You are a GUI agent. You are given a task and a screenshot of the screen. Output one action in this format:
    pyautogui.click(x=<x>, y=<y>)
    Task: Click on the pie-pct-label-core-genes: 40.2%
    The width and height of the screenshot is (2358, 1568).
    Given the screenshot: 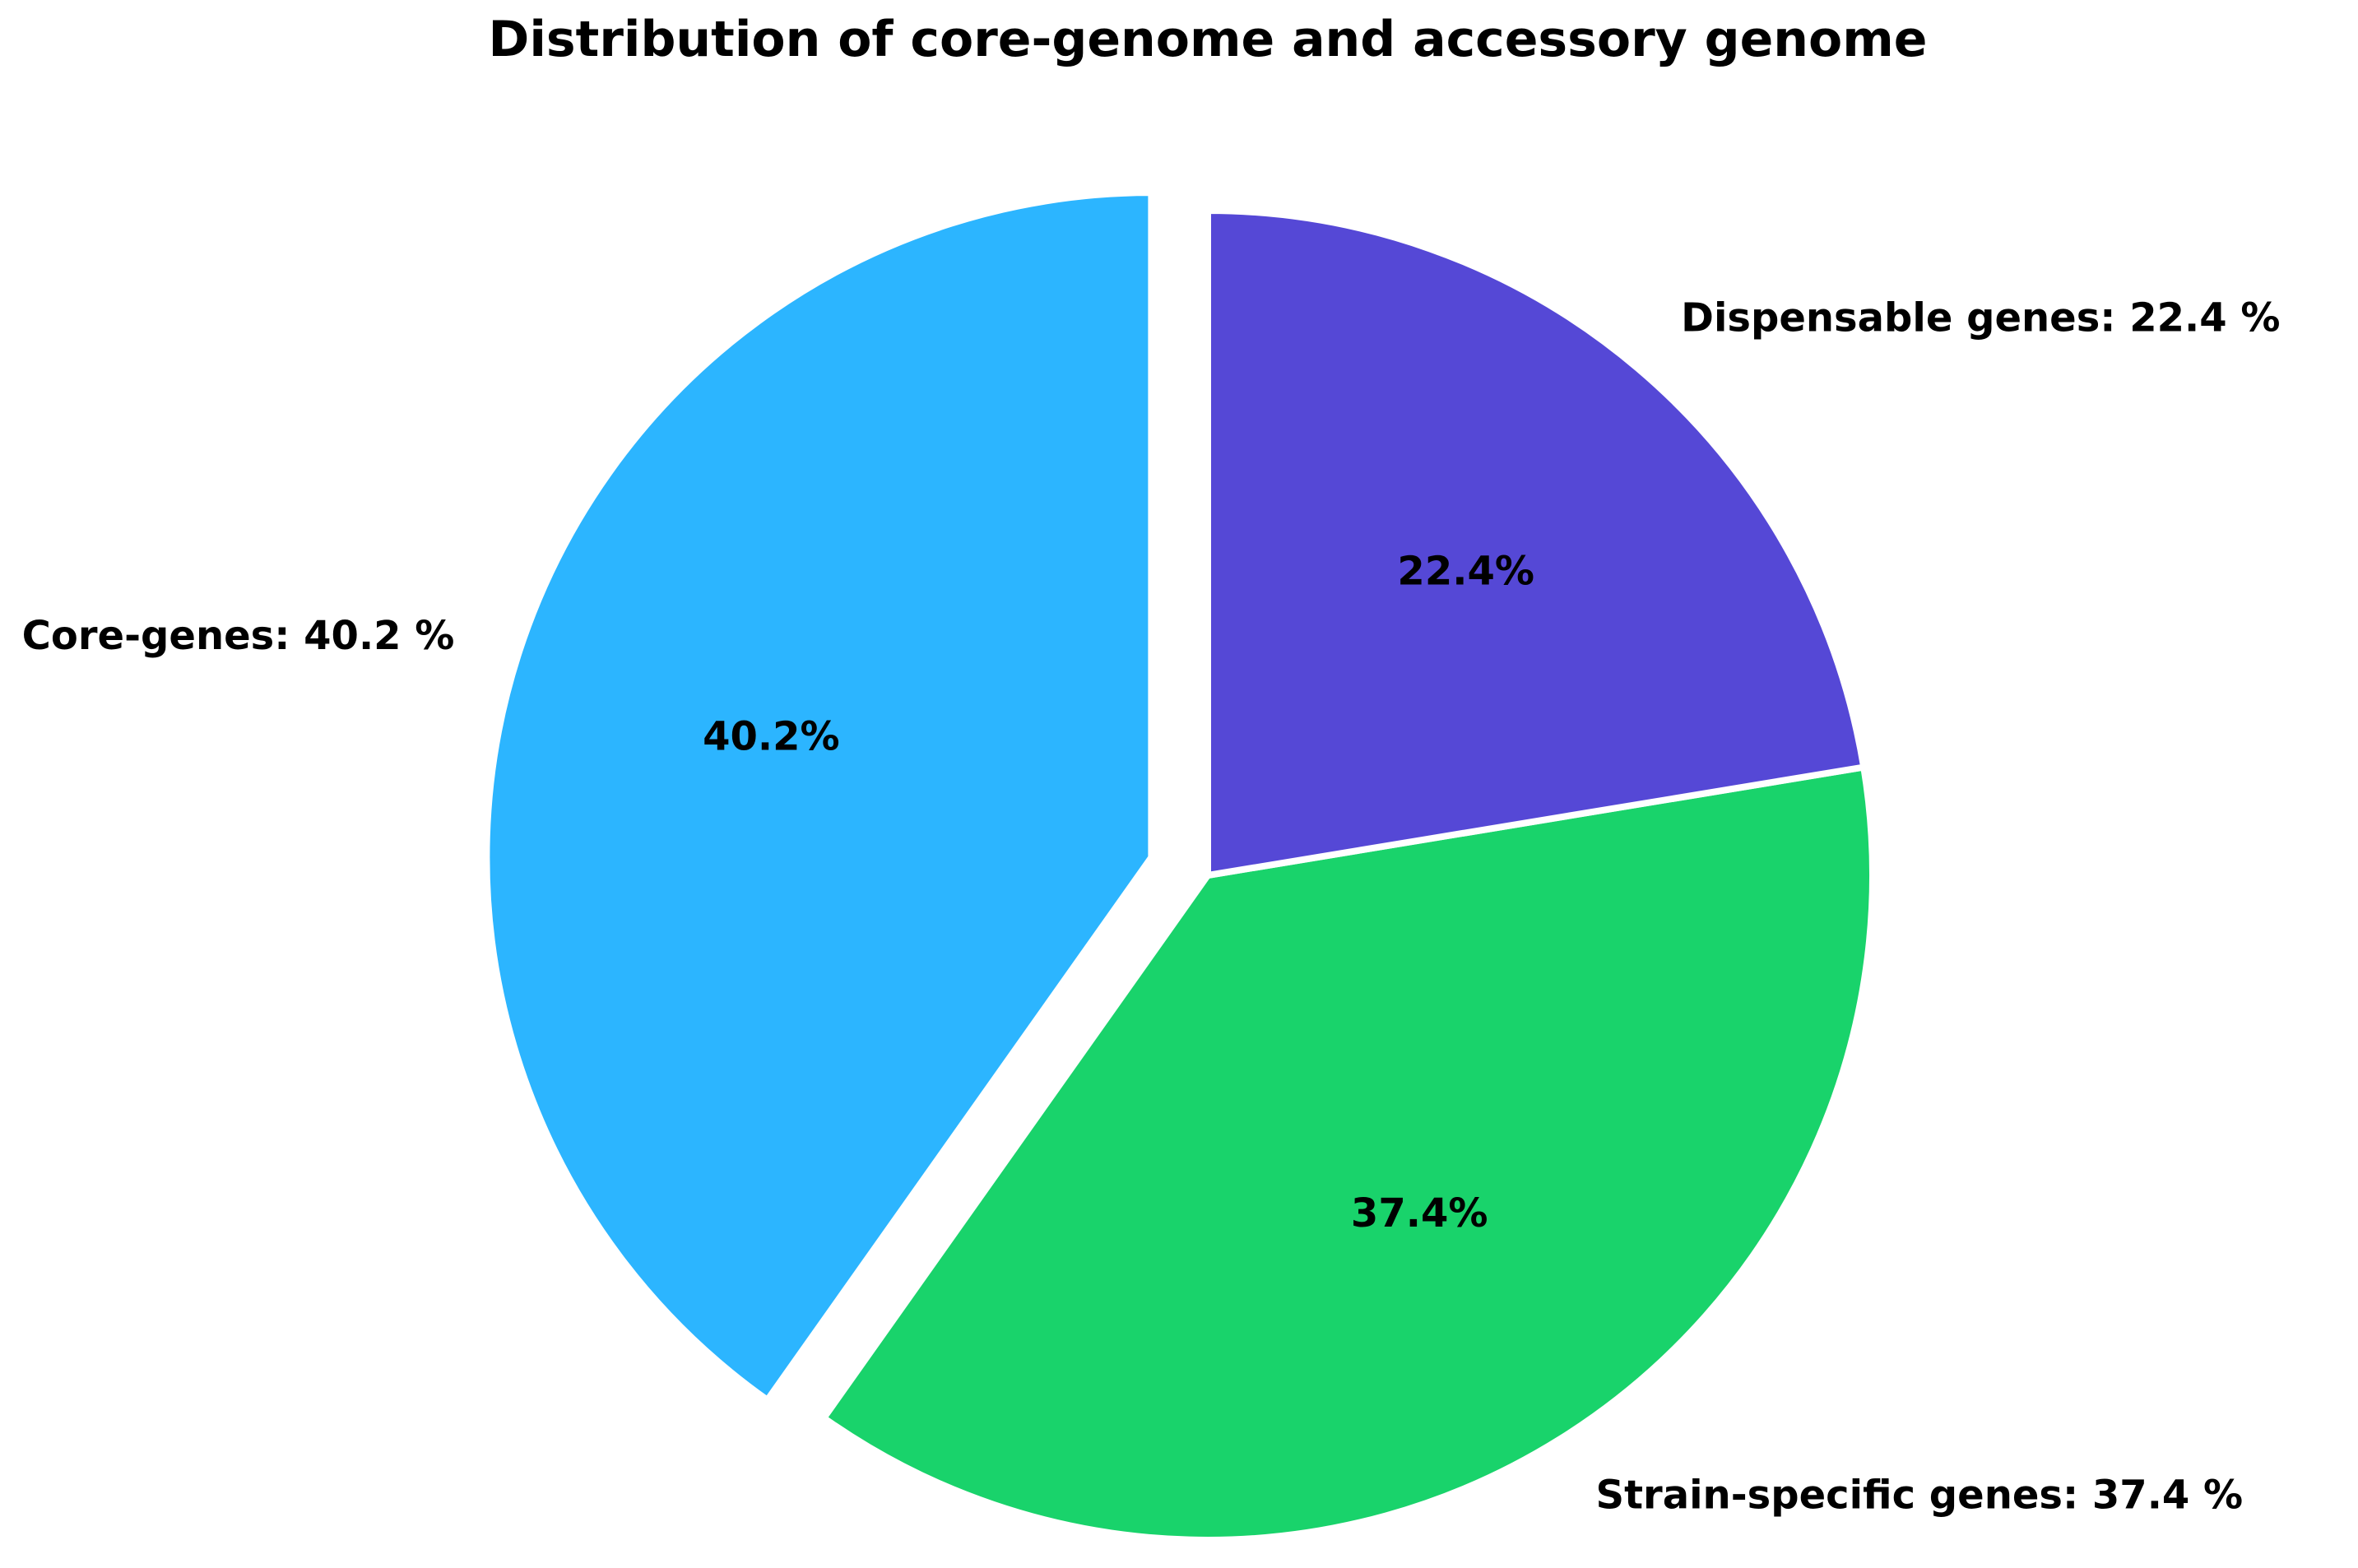 What is the action you would take?
    pyautogui.click(x=771, y=736)
    